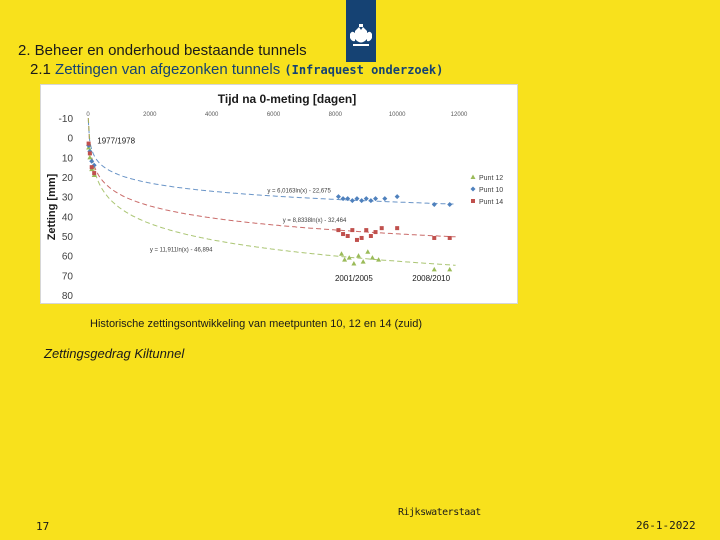 The image size is (720, 540). What do you see at coordinates (439, 512) in the screenshot?
I see `organization-name: Rijkswaterstaat` at bounding box center [439, 512].